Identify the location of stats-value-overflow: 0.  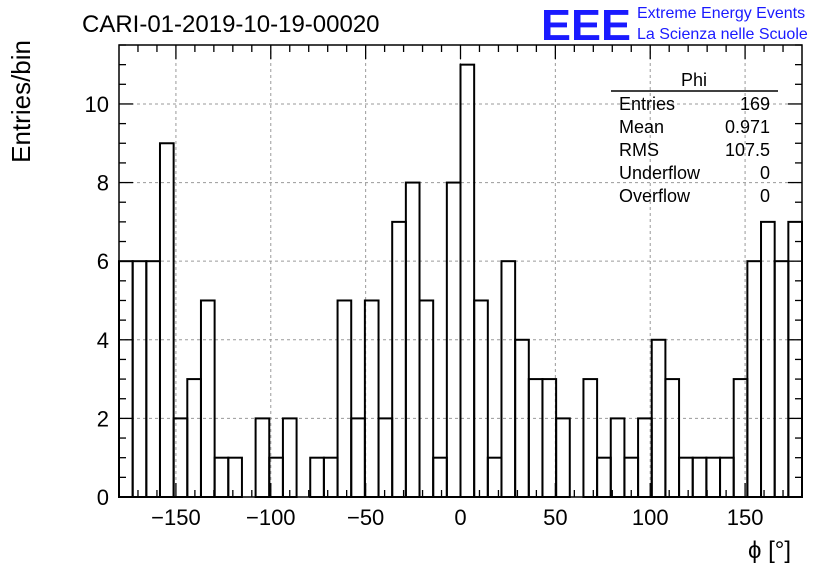
(765, 196).